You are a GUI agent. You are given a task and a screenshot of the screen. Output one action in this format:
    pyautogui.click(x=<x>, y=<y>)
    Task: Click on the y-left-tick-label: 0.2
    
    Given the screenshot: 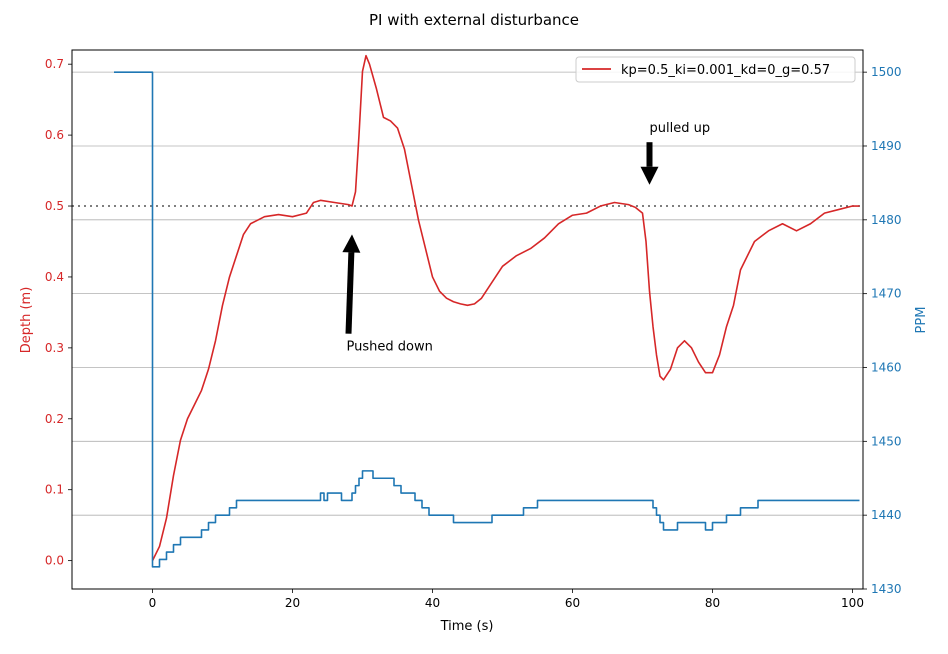 What is the action you would take?
    pyautogui.click(x=54, y=419)
    